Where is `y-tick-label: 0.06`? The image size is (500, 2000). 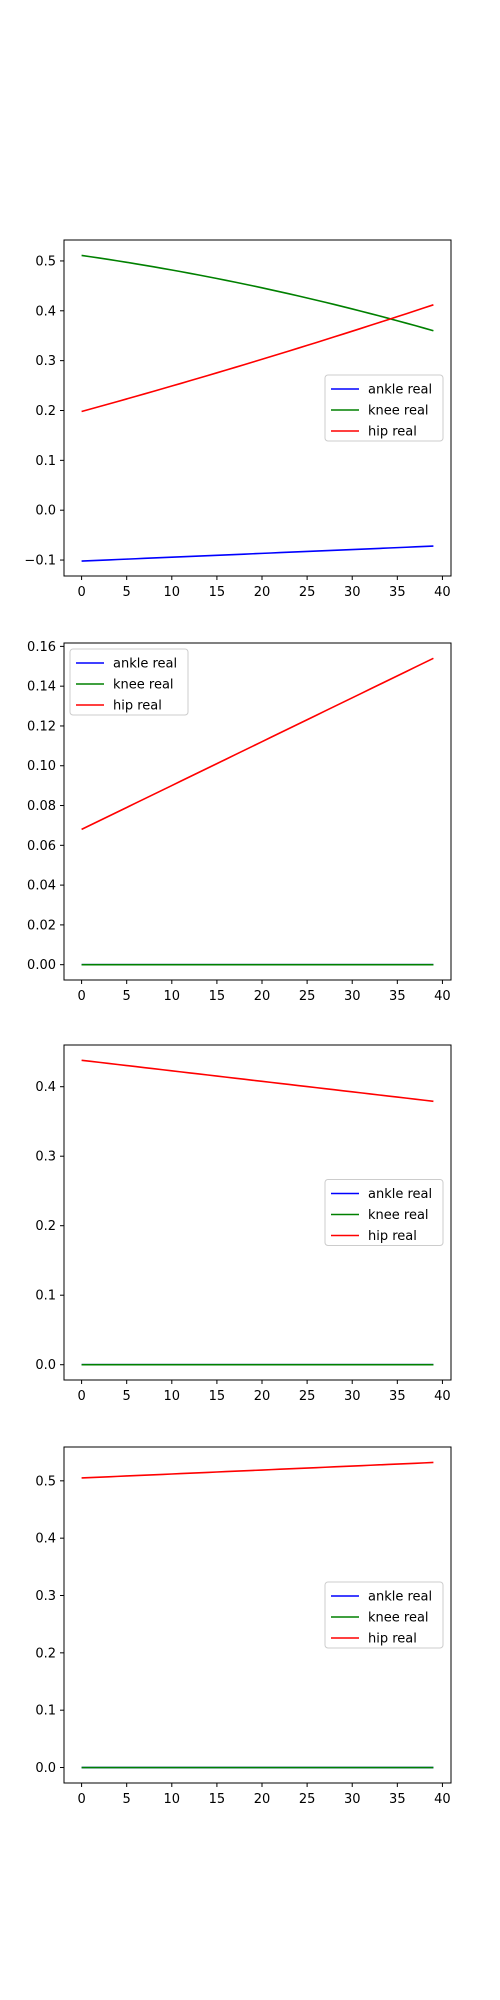
y-tick-label: 0.06 is located at coordinates (41, 846).